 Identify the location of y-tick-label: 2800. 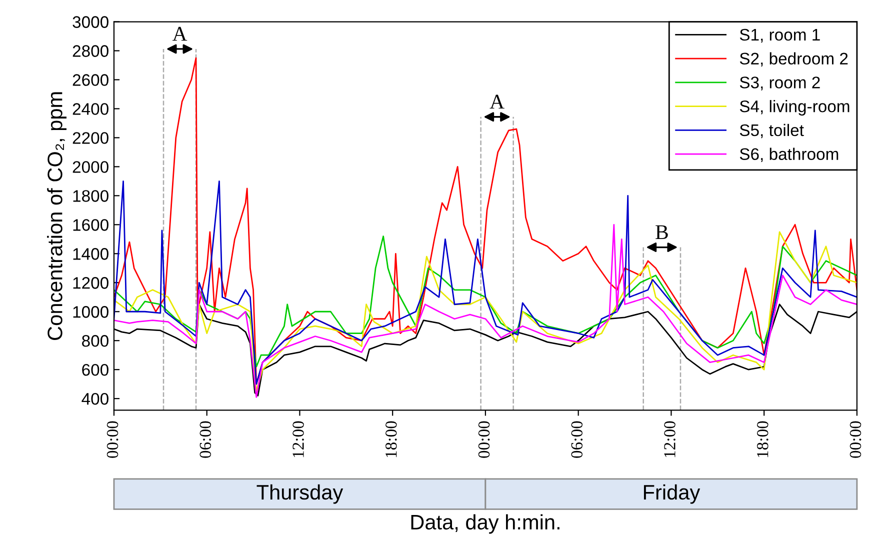
(90, 51).